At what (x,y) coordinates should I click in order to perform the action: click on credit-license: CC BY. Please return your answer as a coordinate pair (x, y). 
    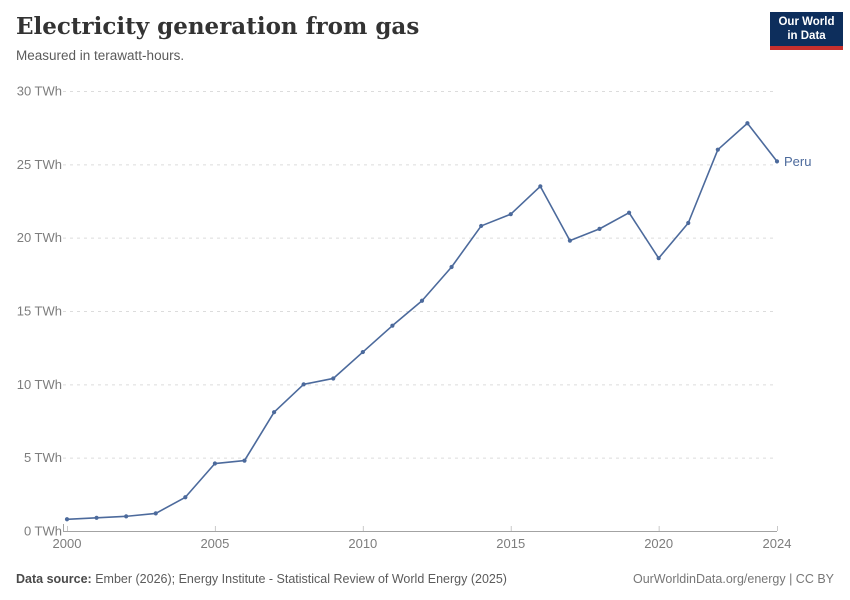
    Looking at the image, I should click on (814, 579).